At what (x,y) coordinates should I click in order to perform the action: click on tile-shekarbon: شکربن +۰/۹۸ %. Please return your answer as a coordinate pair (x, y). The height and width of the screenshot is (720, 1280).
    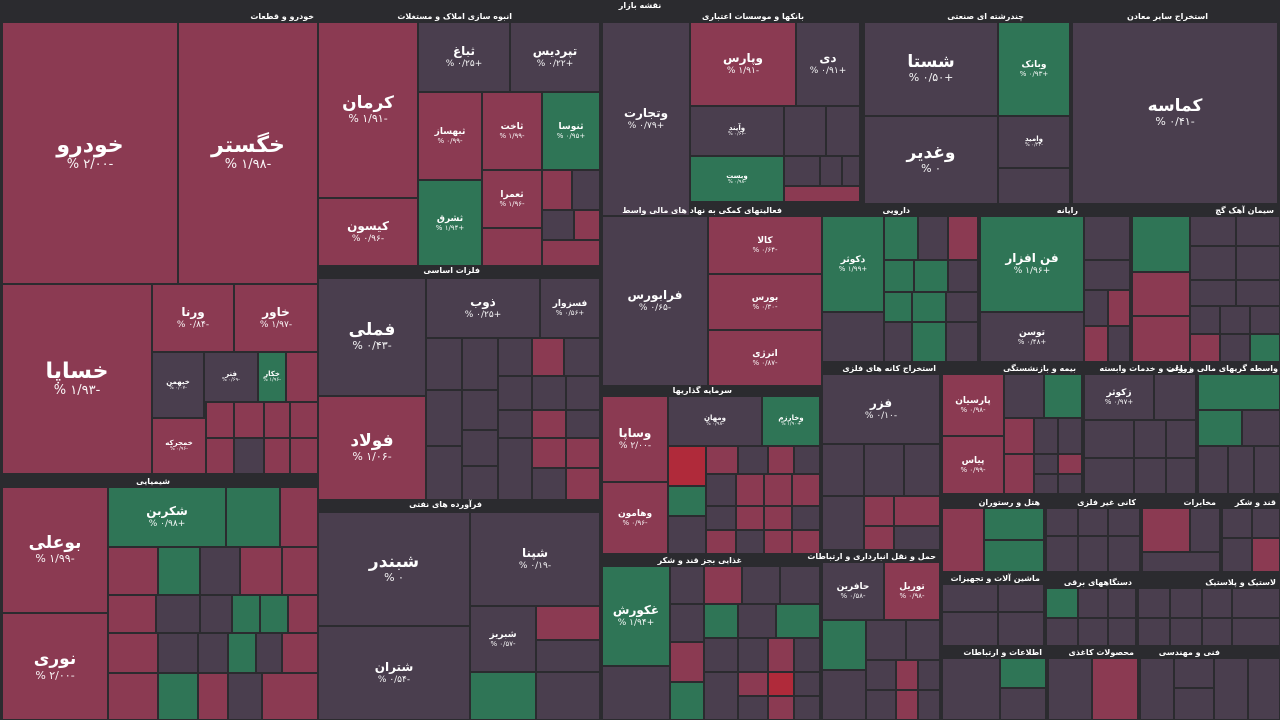
    Looking at the image, I should click on (167, 517).